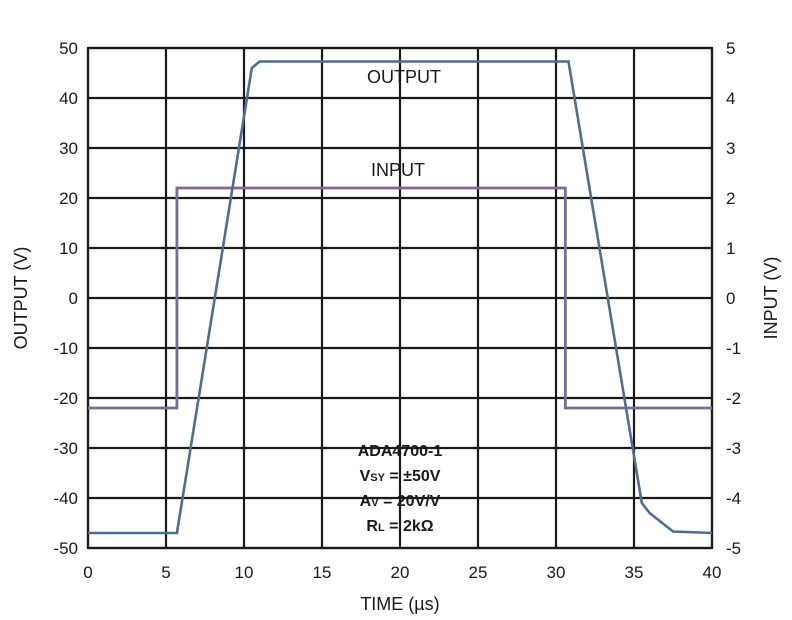  Describe the element at coordinates (478, 572) in the screenshot. I see `x-tick-label: 25` at that location.